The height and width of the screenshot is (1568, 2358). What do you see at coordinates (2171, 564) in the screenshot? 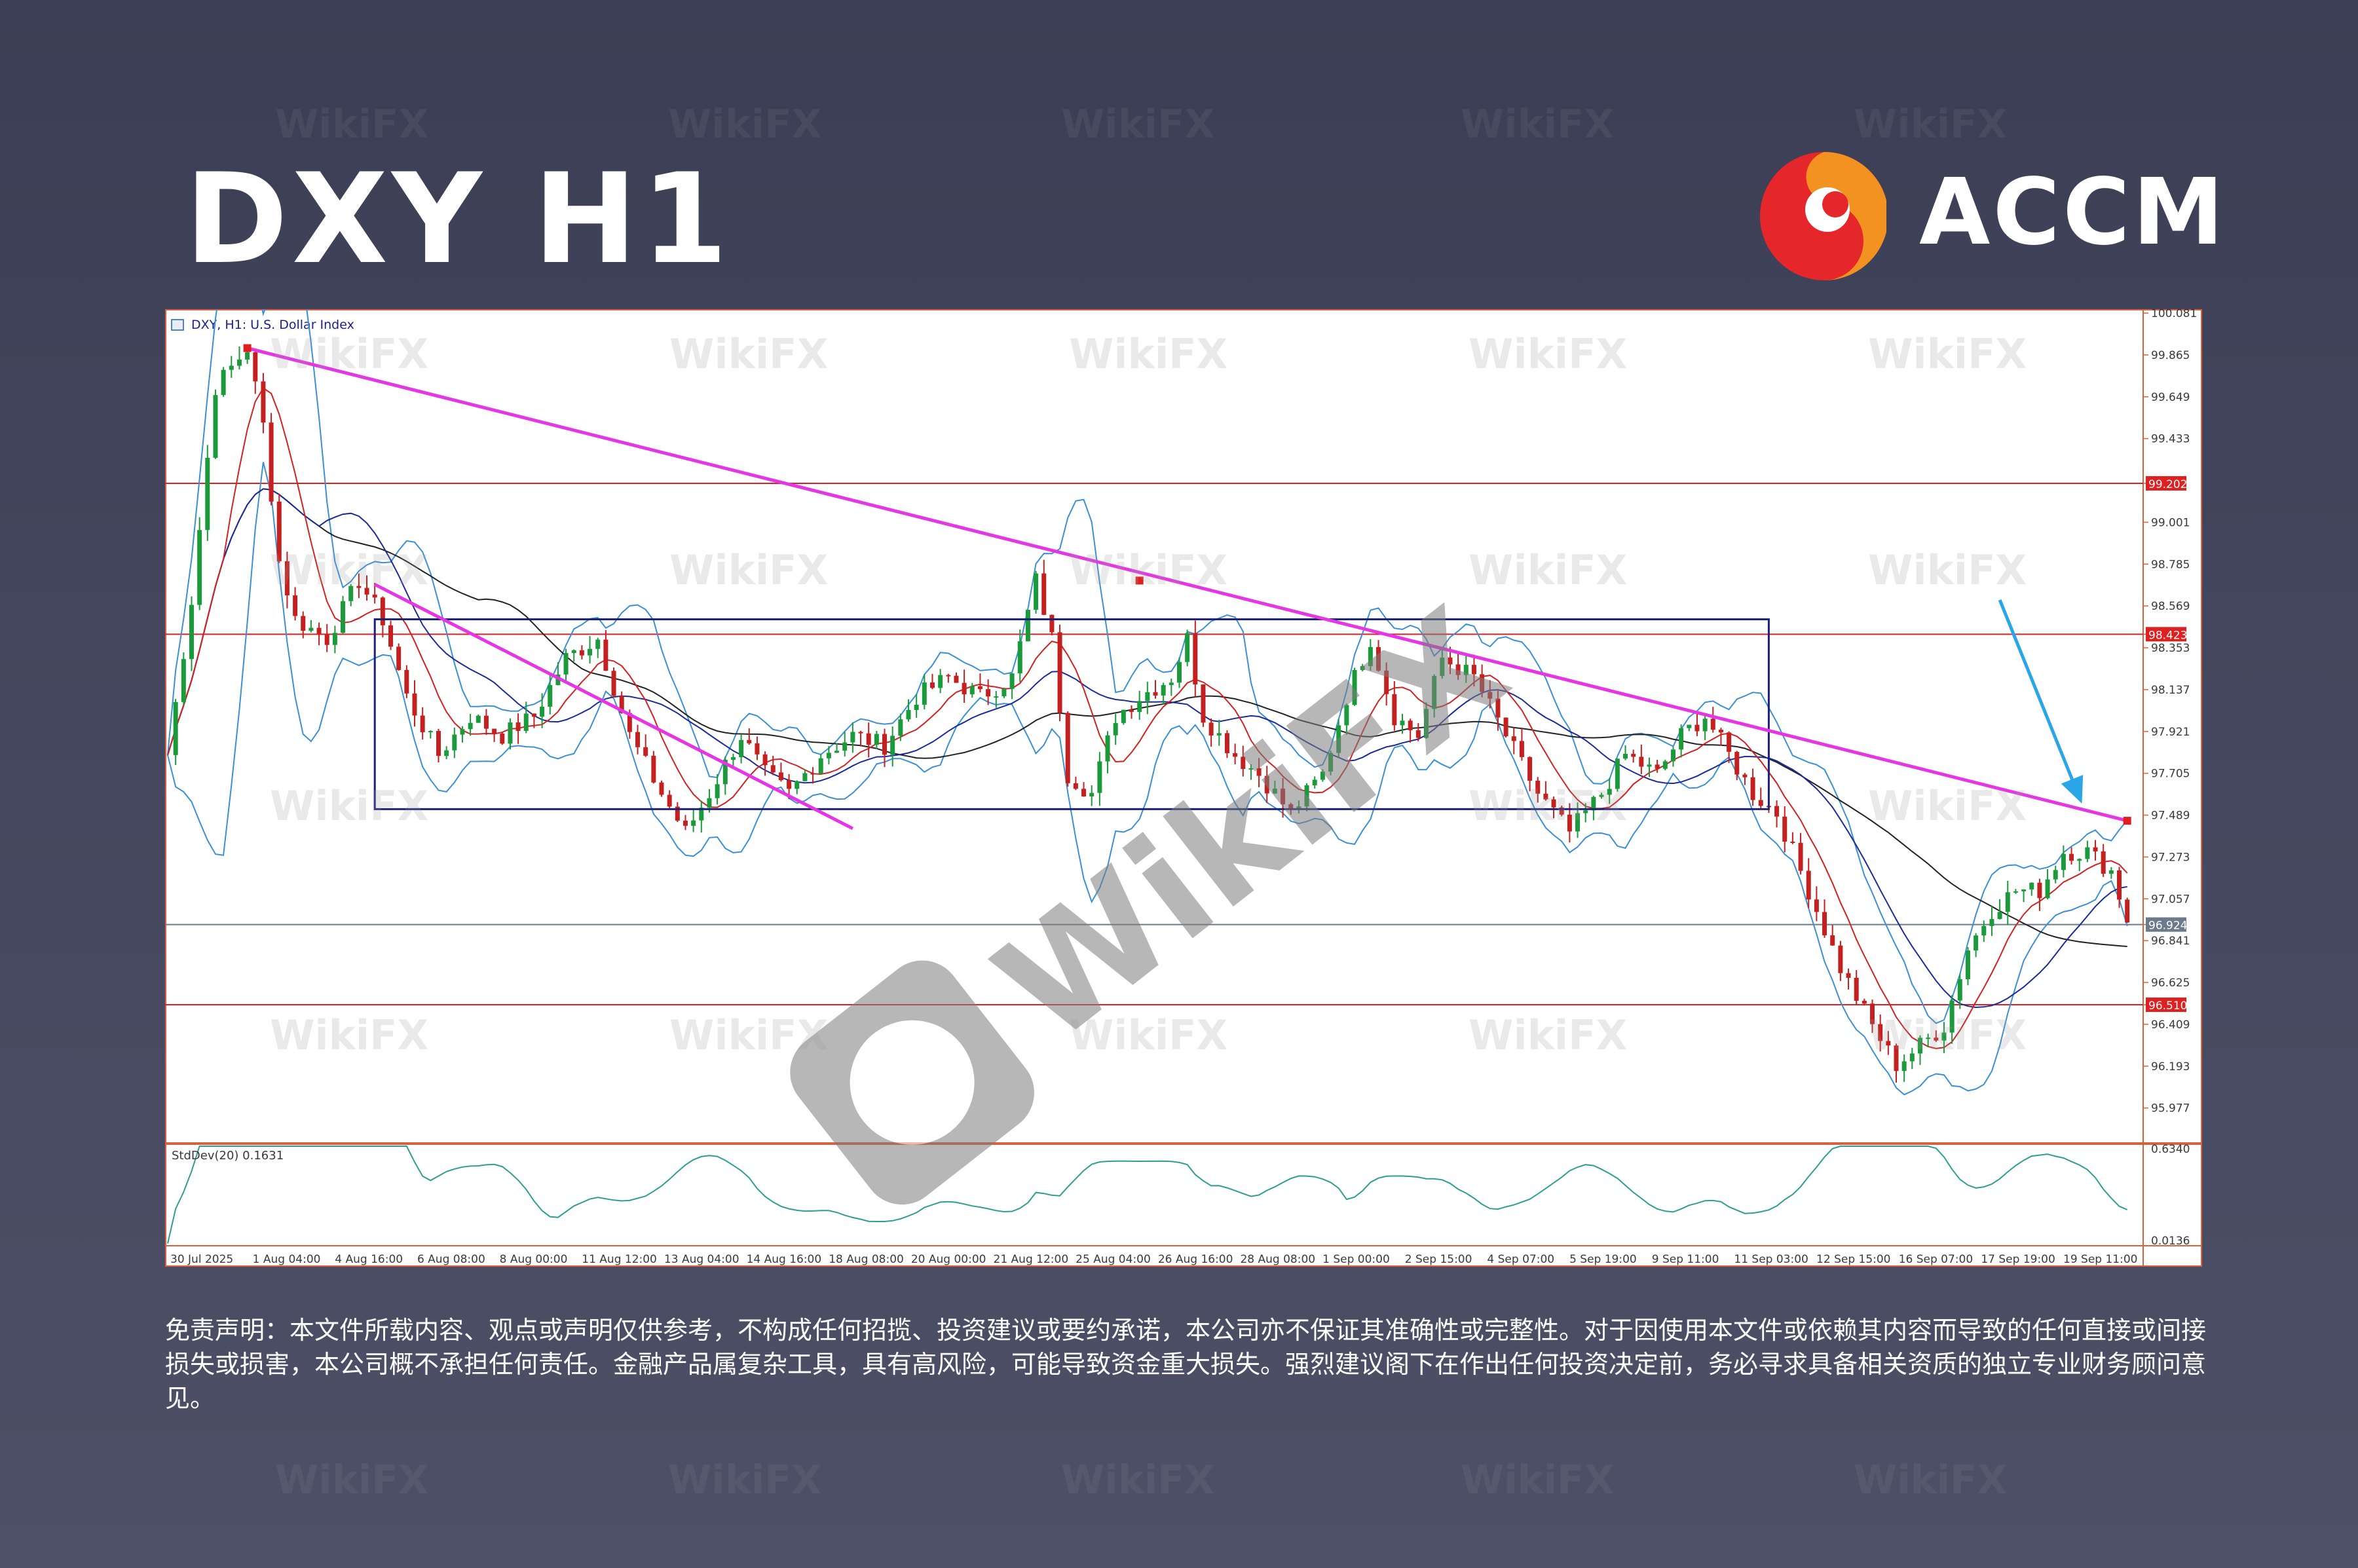
I see `y-tick-label: 98.785` at bounding box center [2171, 564].